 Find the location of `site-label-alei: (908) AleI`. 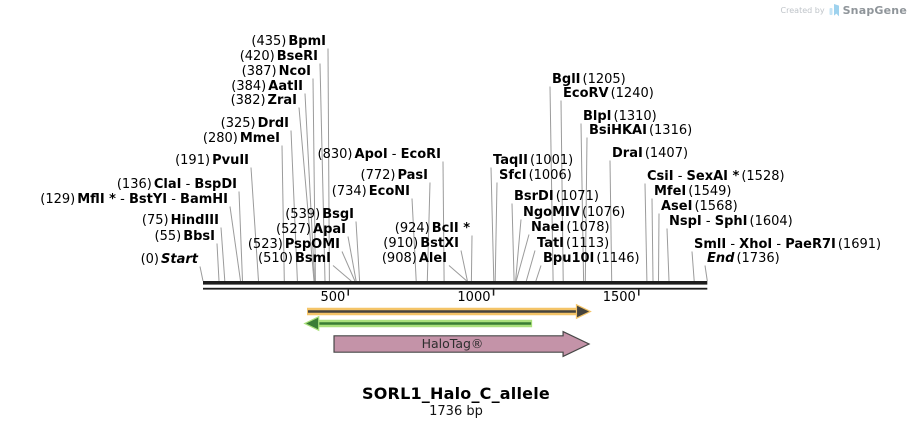

site-label-alei: (908) AleI is located at coordinates (414, 258).